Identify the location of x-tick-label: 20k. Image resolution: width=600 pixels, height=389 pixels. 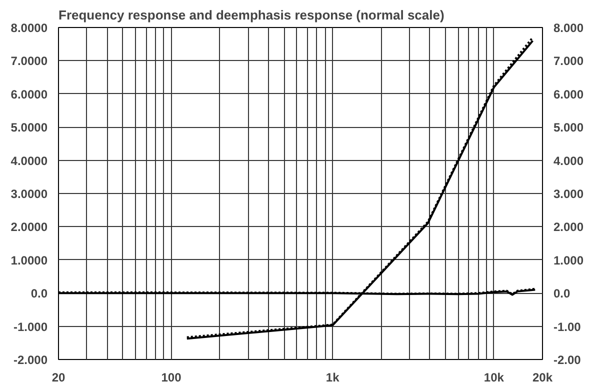
(542, 377).